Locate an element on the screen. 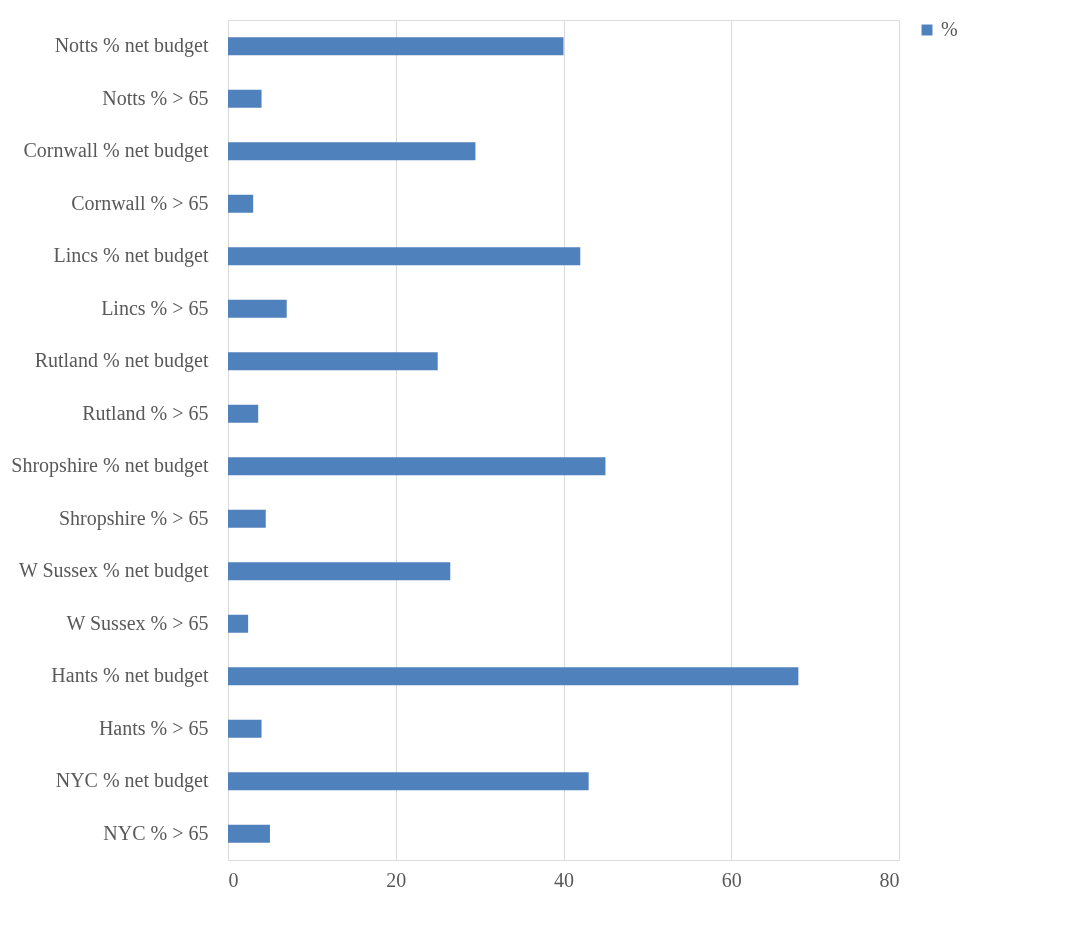 This screenshot has height=934, width=1091. y-tick-label: Cornwall % net budget is located at coordinates (116, 151).